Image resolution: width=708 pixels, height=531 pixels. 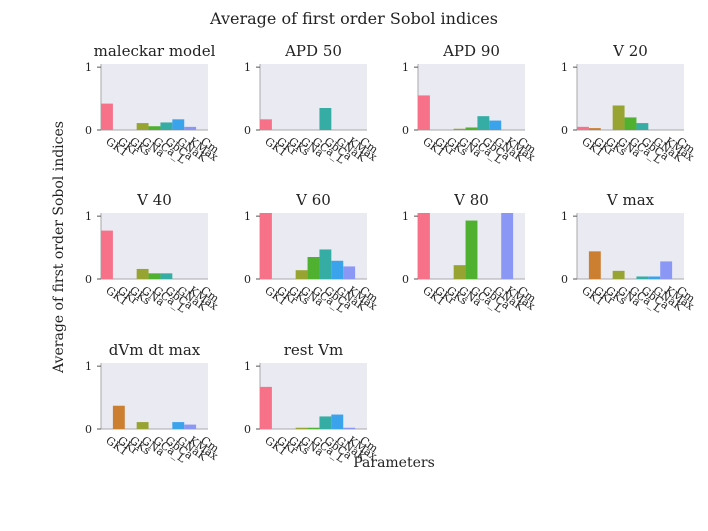 I want to click on subplot-title: dVm dt max, so click(x=155, y=350).